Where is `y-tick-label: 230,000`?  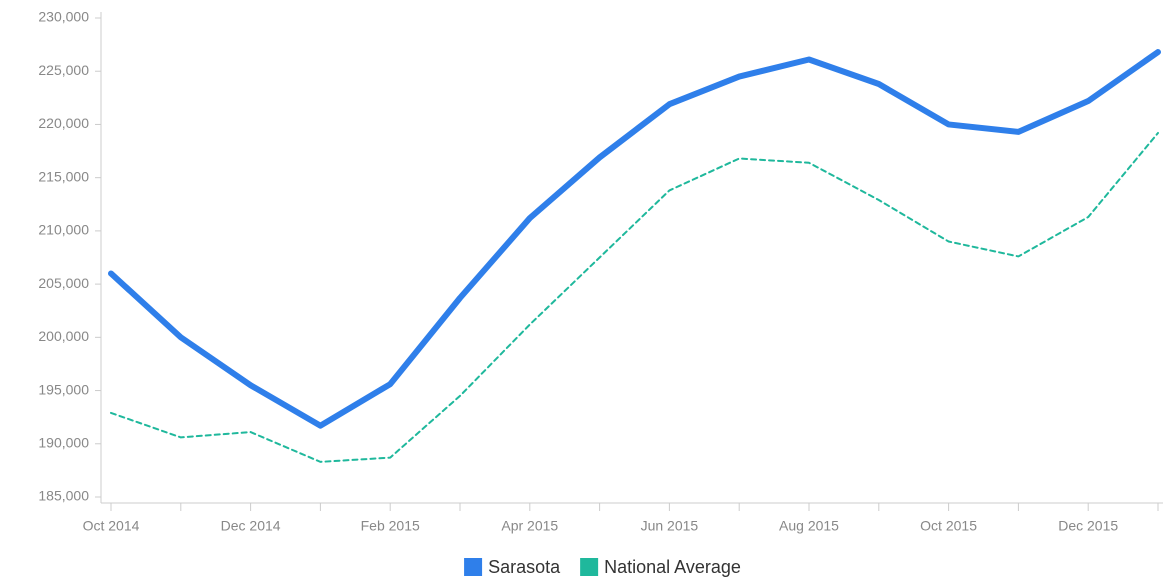 y-tick-label: 230,000 is located at coordinates (63, 17).